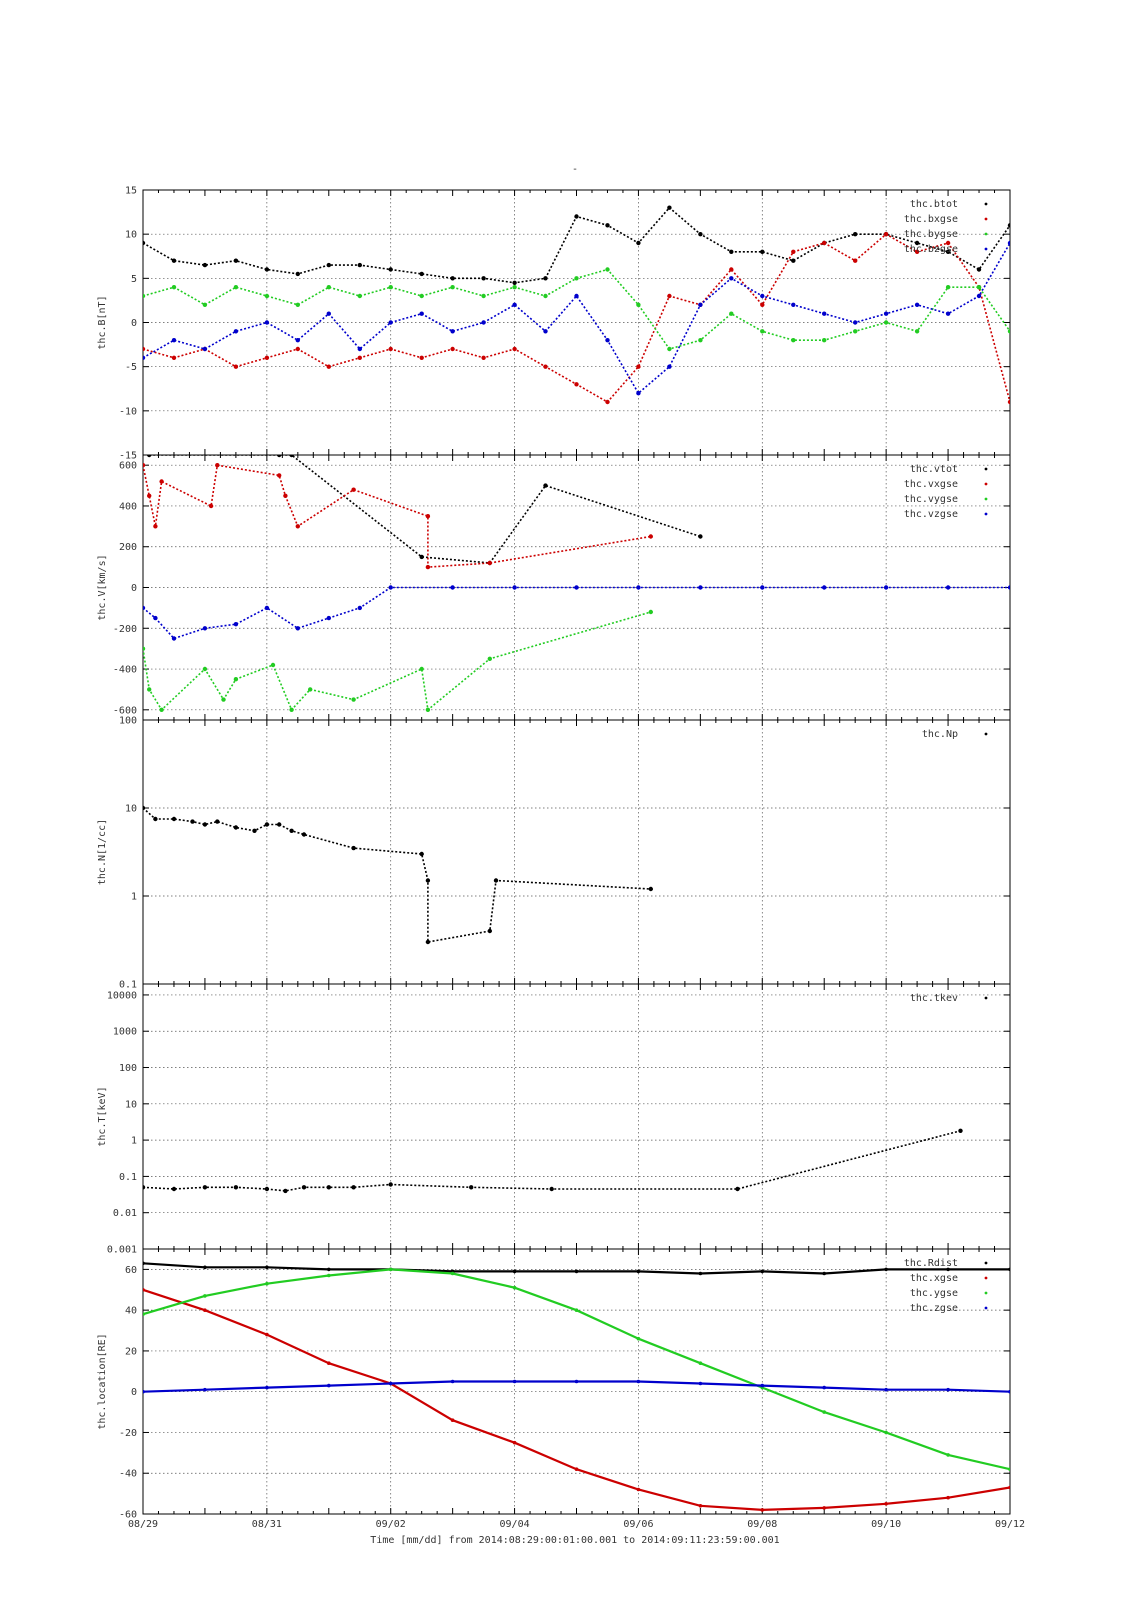 The image size is (1131, 1600). What do you see at coordinates (576, 245) in the screenshot?
I see `series-line-thc.btot` at bounding box center [576, 245].